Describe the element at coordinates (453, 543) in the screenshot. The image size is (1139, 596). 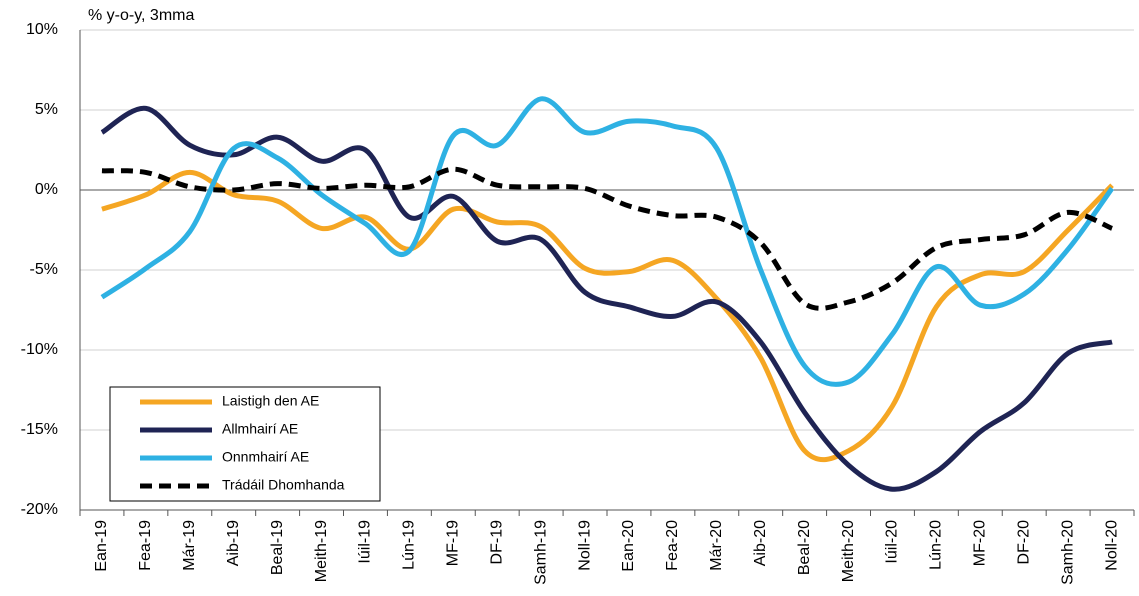
I see `x-tick-label: MF-19` at that location.